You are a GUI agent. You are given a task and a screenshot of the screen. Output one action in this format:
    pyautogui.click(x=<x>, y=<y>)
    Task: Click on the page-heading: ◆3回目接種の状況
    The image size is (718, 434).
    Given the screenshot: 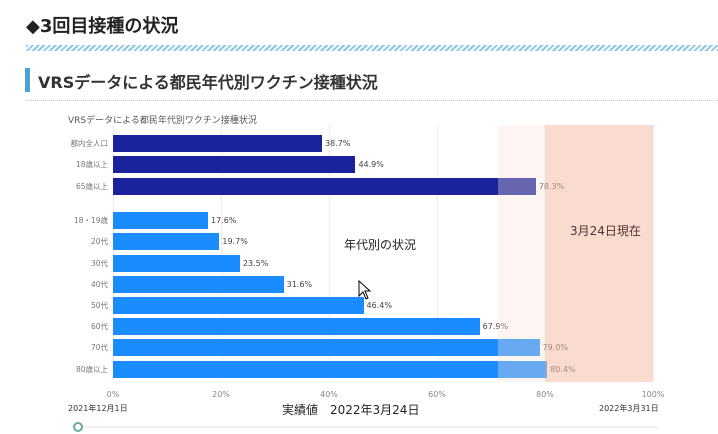 What is the action you would take?
    pyautogui.click(x=102, y=26)
    